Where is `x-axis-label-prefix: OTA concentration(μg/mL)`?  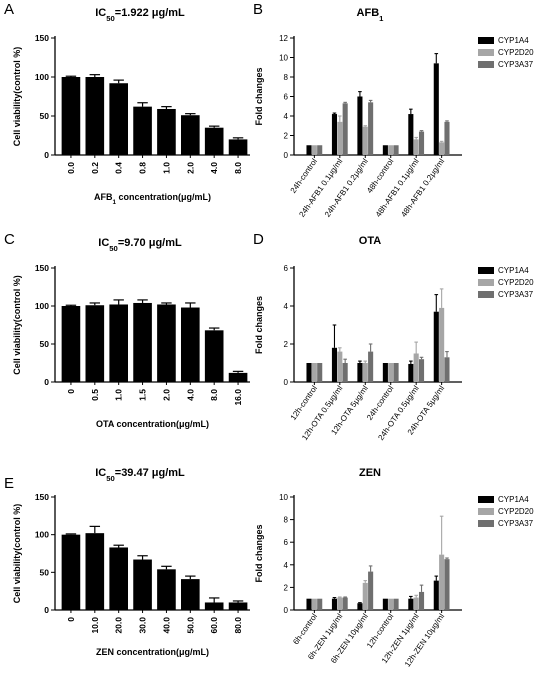 x-axis-label-prefix: OTA concentration(μg/mL) is located at coordinates (152, 424).